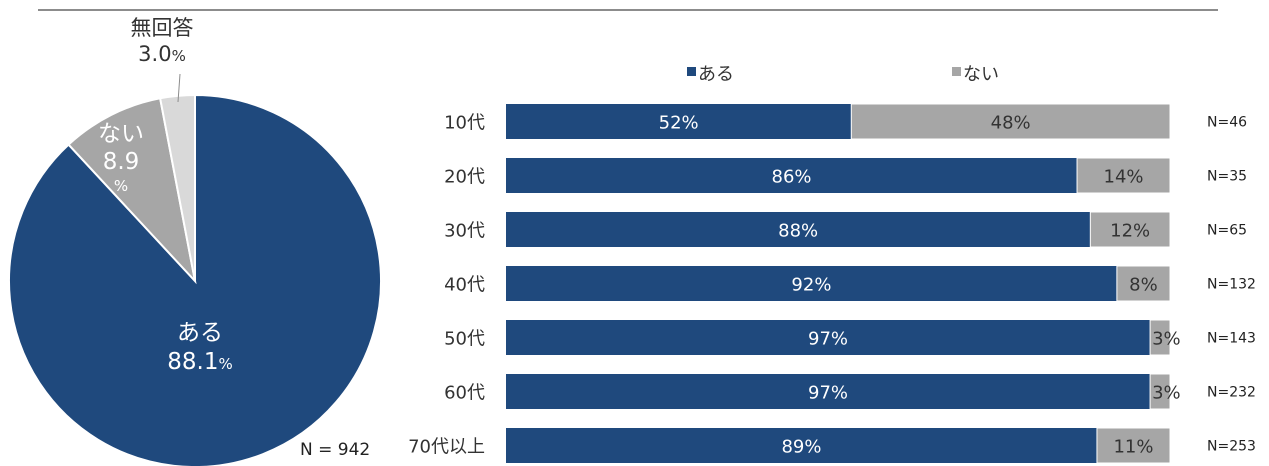 Image resolution: width=1269 pixels, height=466 pixels. What do you see at coordinates (162, 28) in the screenshot?
I see `pie-label-no-answer-name: 無回答` at bounding box center [162, 28].